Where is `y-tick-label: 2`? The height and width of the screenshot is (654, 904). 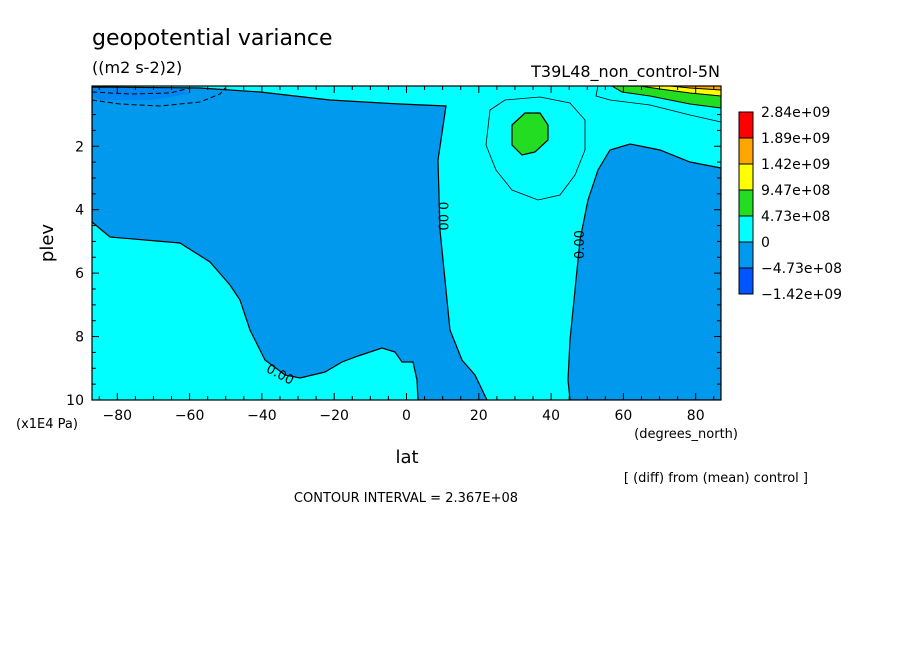 y-tick-label: 2 is located at coordinates (79, 147).